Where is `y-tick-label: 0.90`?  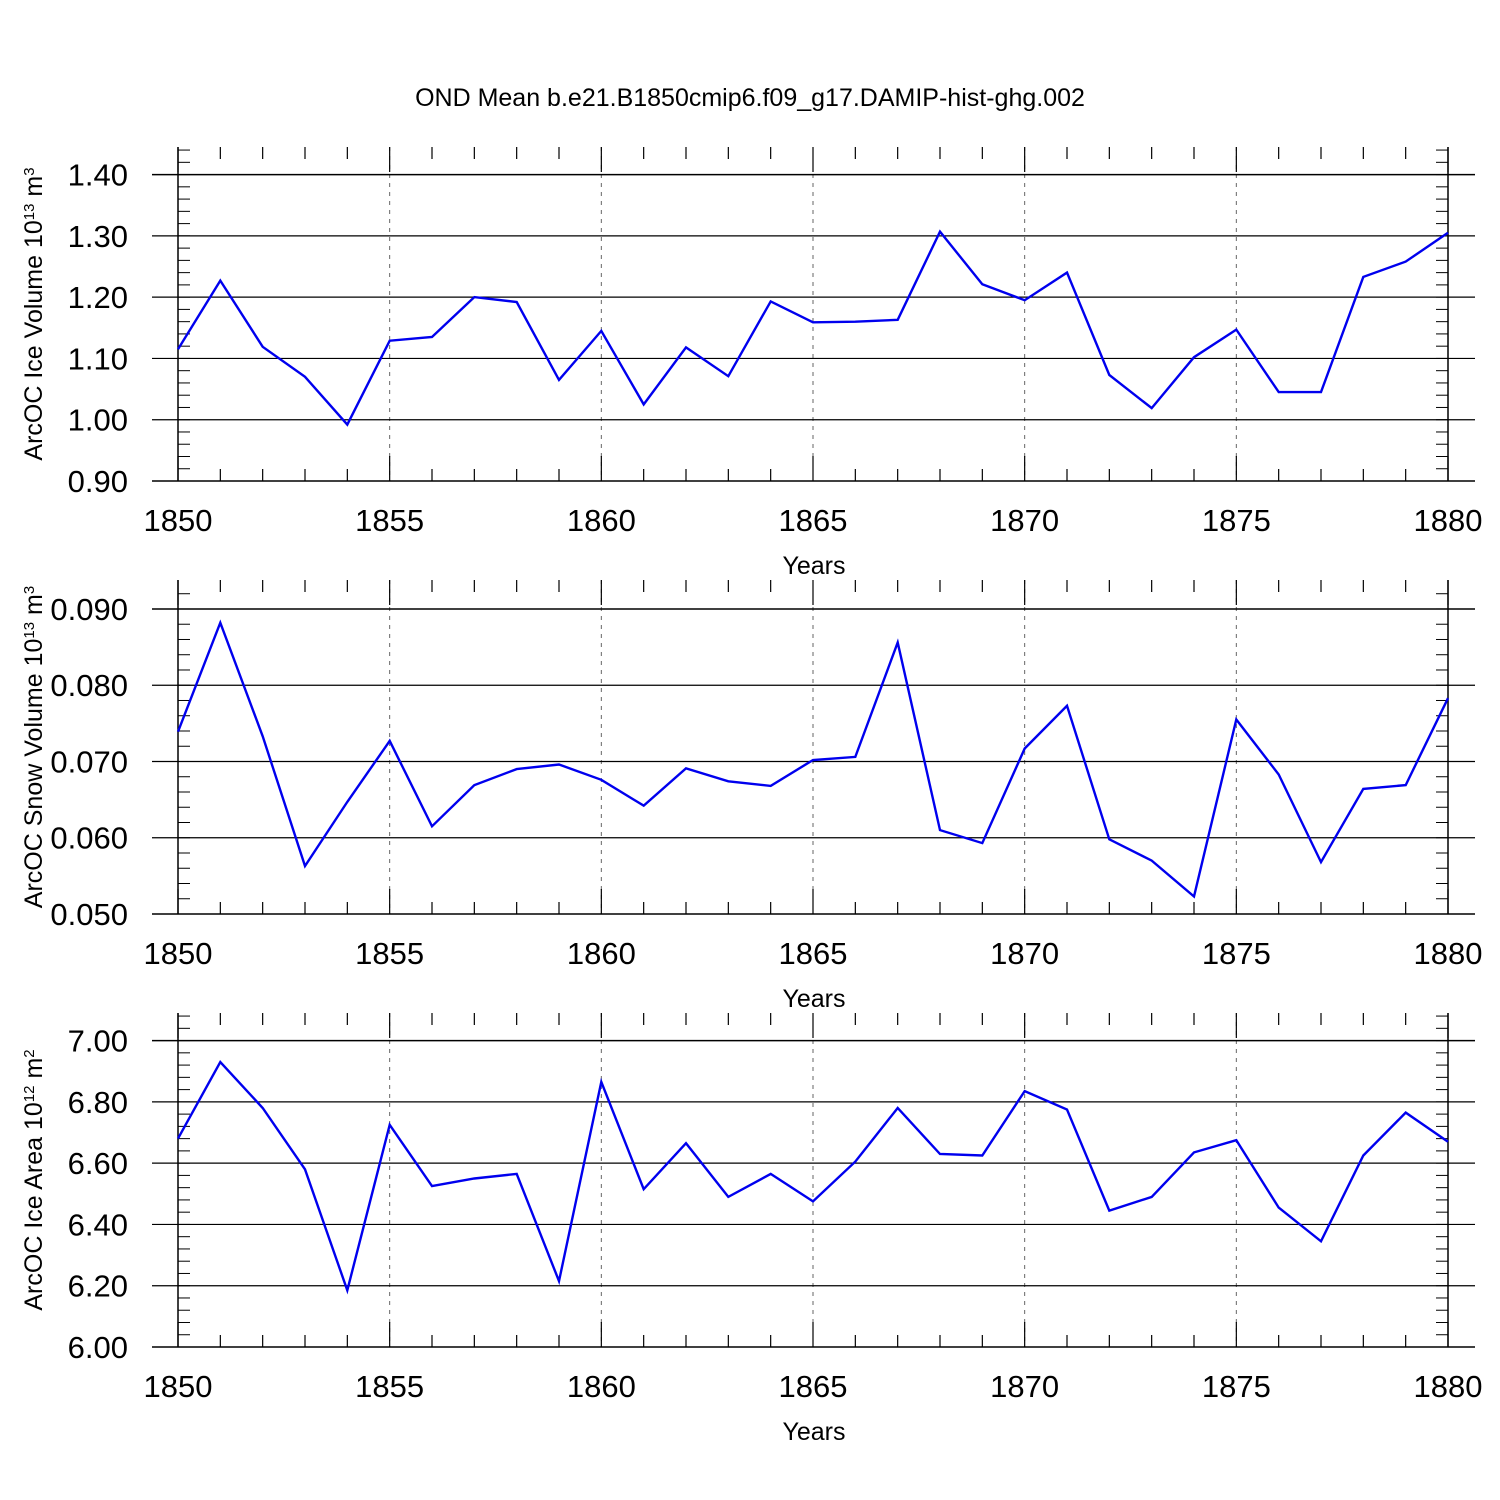 y-tick-label: 0.90 is located at coordinates (98, 481).